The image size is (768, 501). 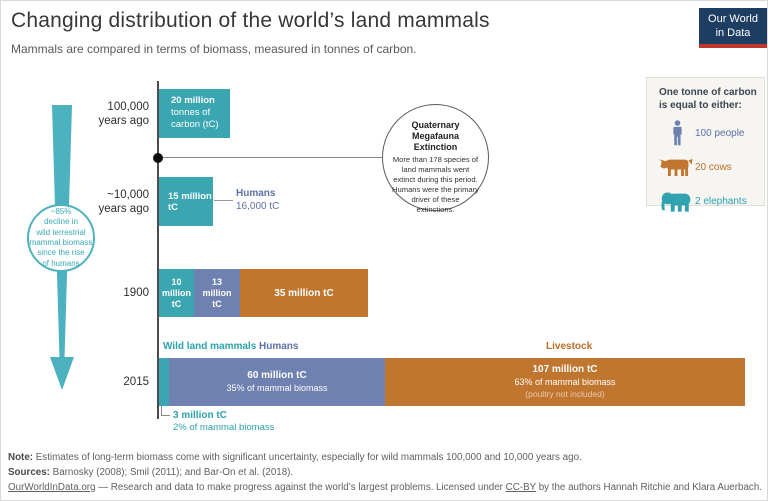 I want to click on bar-10000-wild: 15 million tC, so click(x=186, y=201).